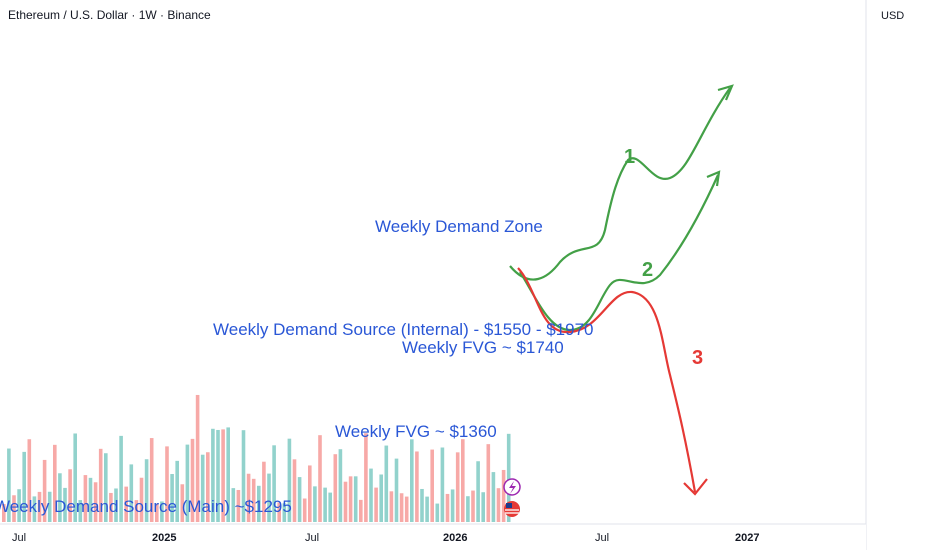 This screenshot has width=932, height=550. Describe the element at coordinates (512, 497) in the screenshot. I see `event-icons` at that location.